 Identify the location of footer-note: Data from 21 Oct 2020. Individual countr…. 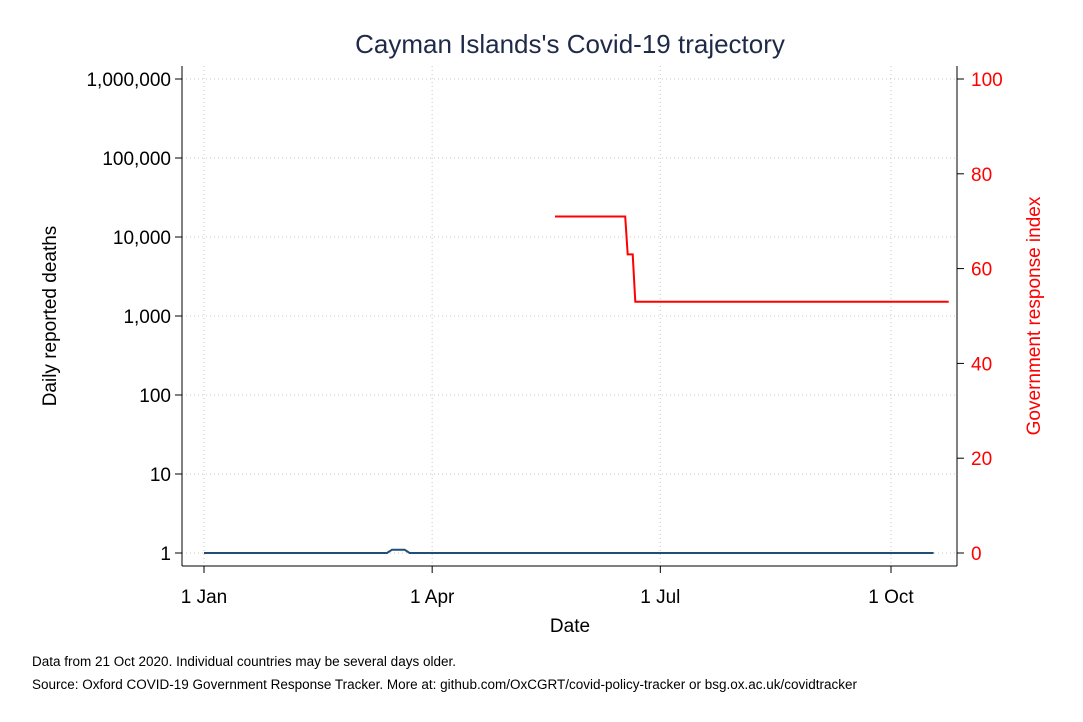
(244, 661).